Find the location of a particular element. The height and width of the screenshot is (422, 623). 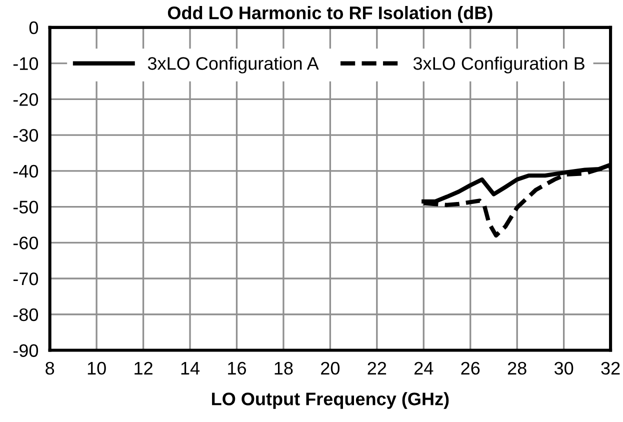

y-tick-label: 0 is located at coordinates (33, 27).